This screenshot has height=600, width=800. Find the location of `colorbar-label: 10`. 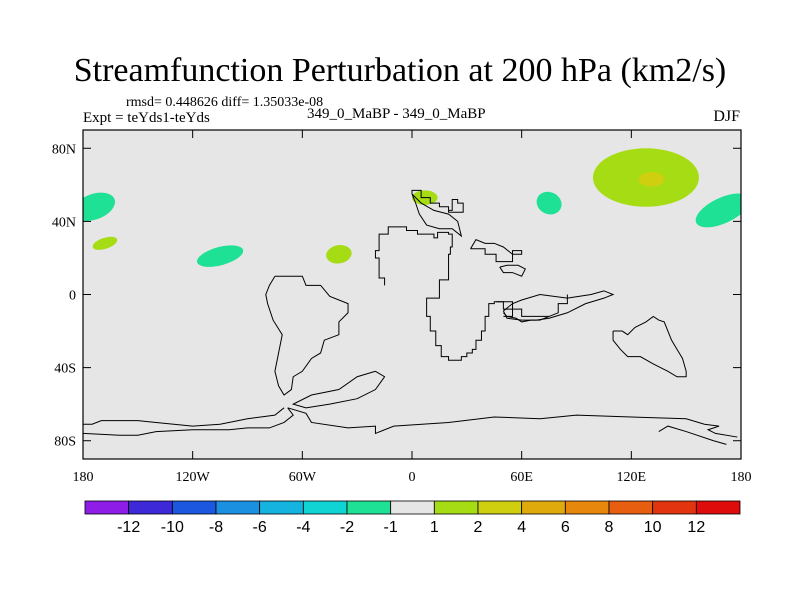

colorbar-label: 10 is located at coordinates (653, 527).